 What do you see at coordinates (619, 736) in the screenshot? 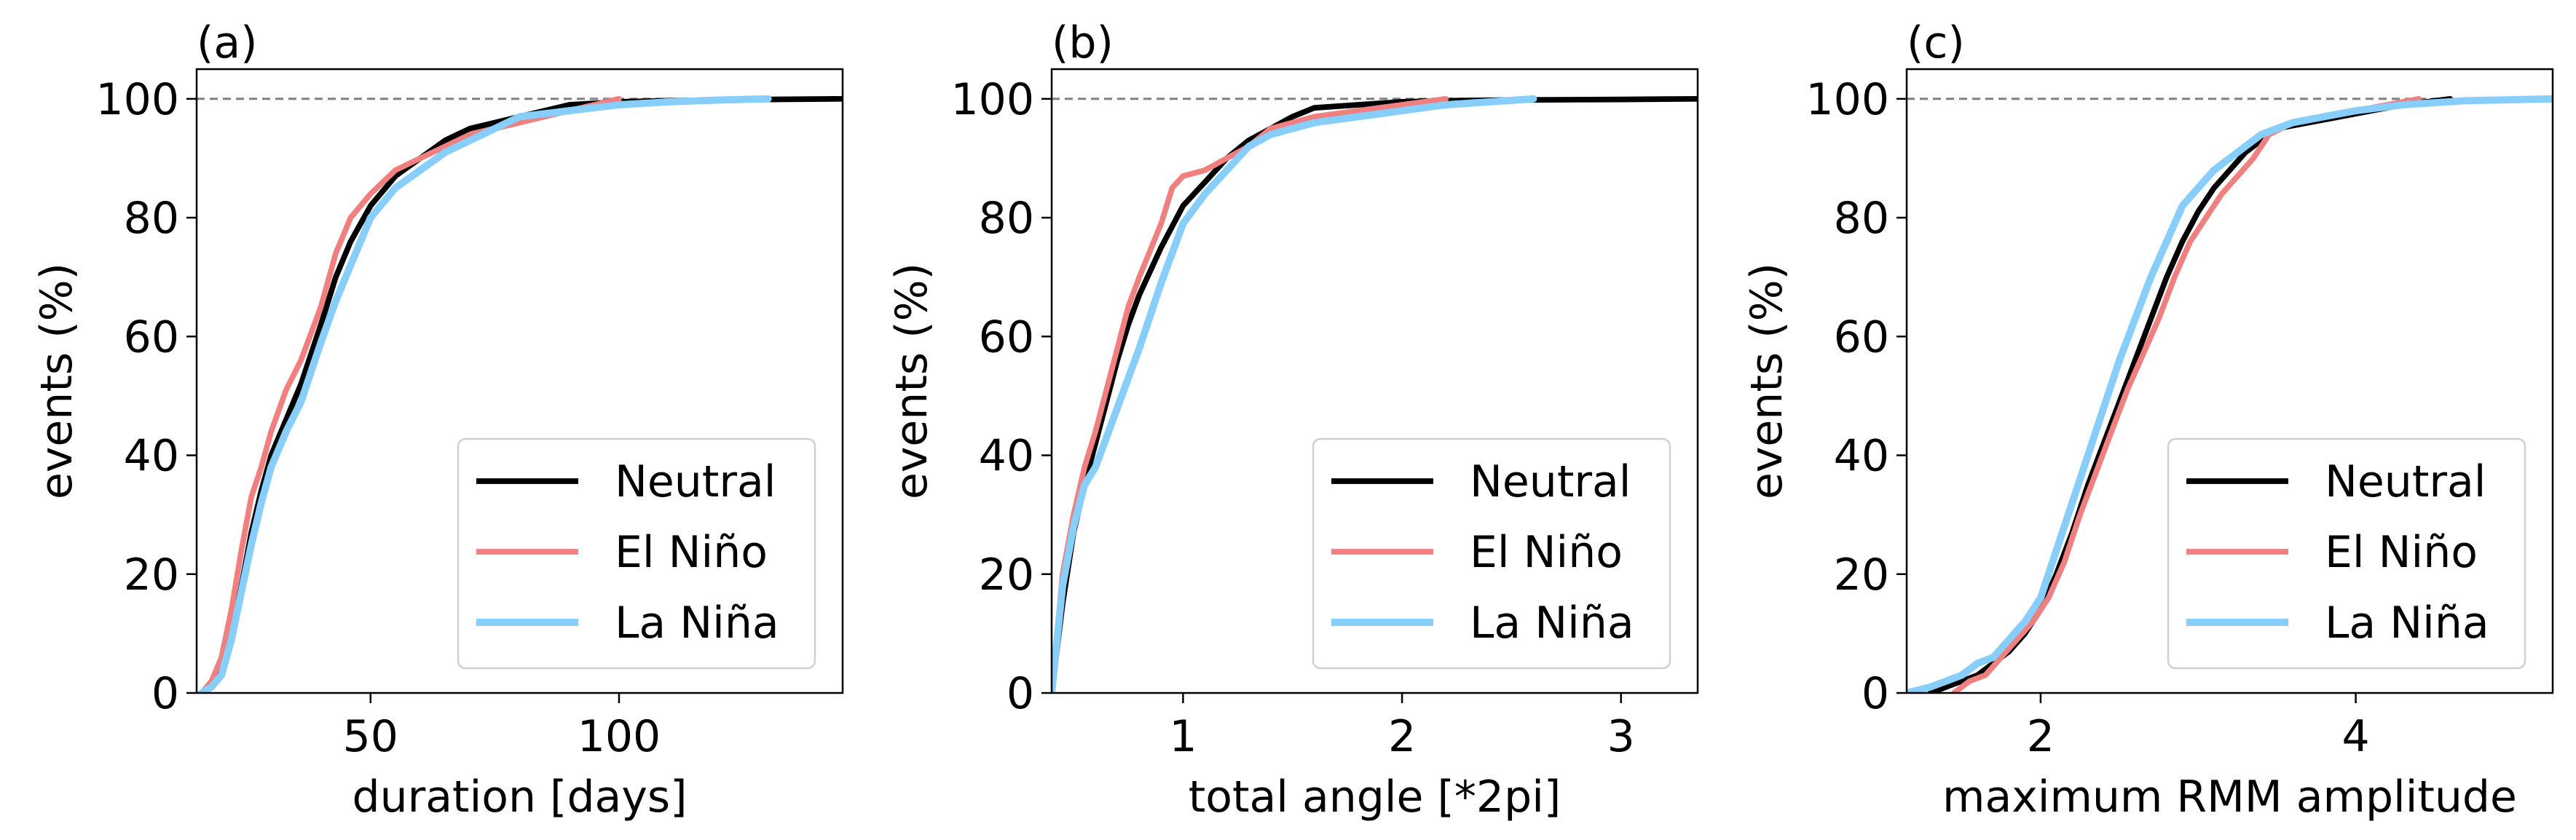
I see `x-tick-label: 100` at bounding box center [619, 736].